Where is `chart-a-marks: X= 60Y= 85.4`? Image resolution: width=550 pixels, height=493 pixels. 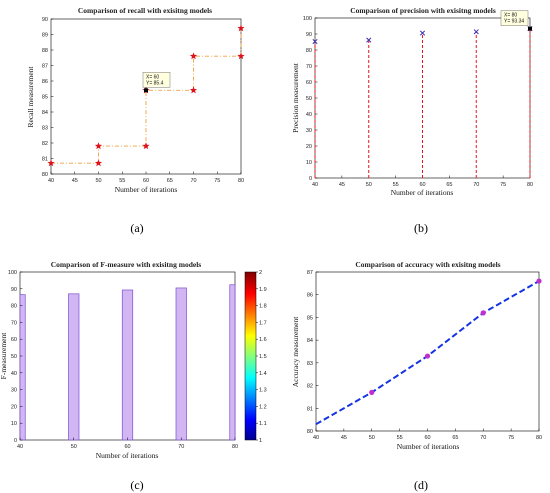
chart-a-marks: X= 60Y= 85.4 is located at coordinates (146, 95).